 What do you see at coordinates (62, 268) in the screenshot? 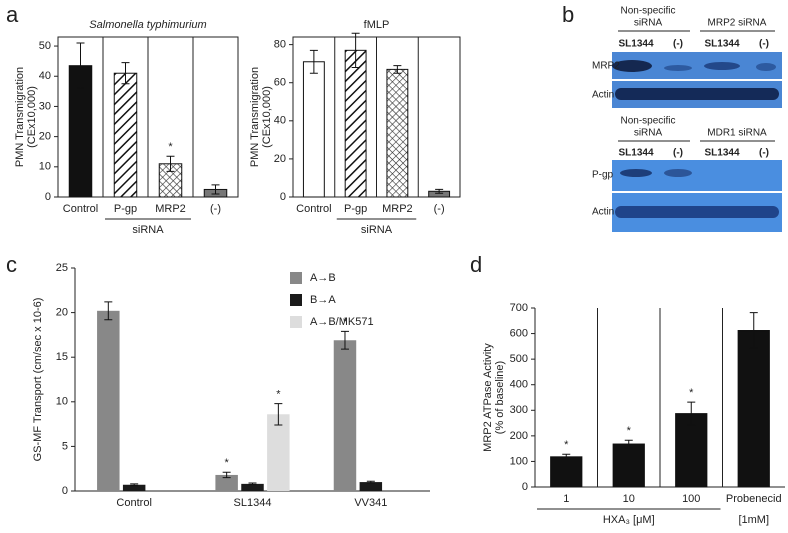
I see `y-tick-label: 25` at bounding box center [62, 268].